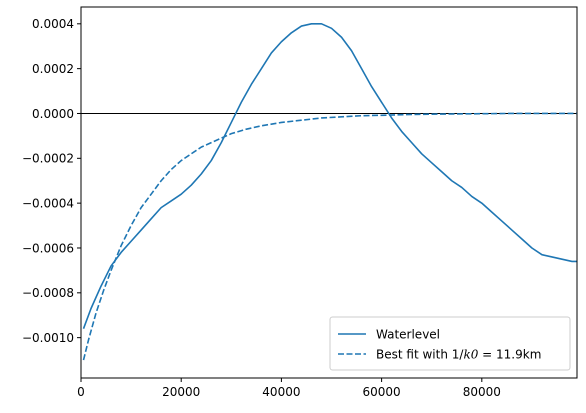 The image size is (586, 413). I want to click on y-tick-label: −0.0004, so click(48, 203).